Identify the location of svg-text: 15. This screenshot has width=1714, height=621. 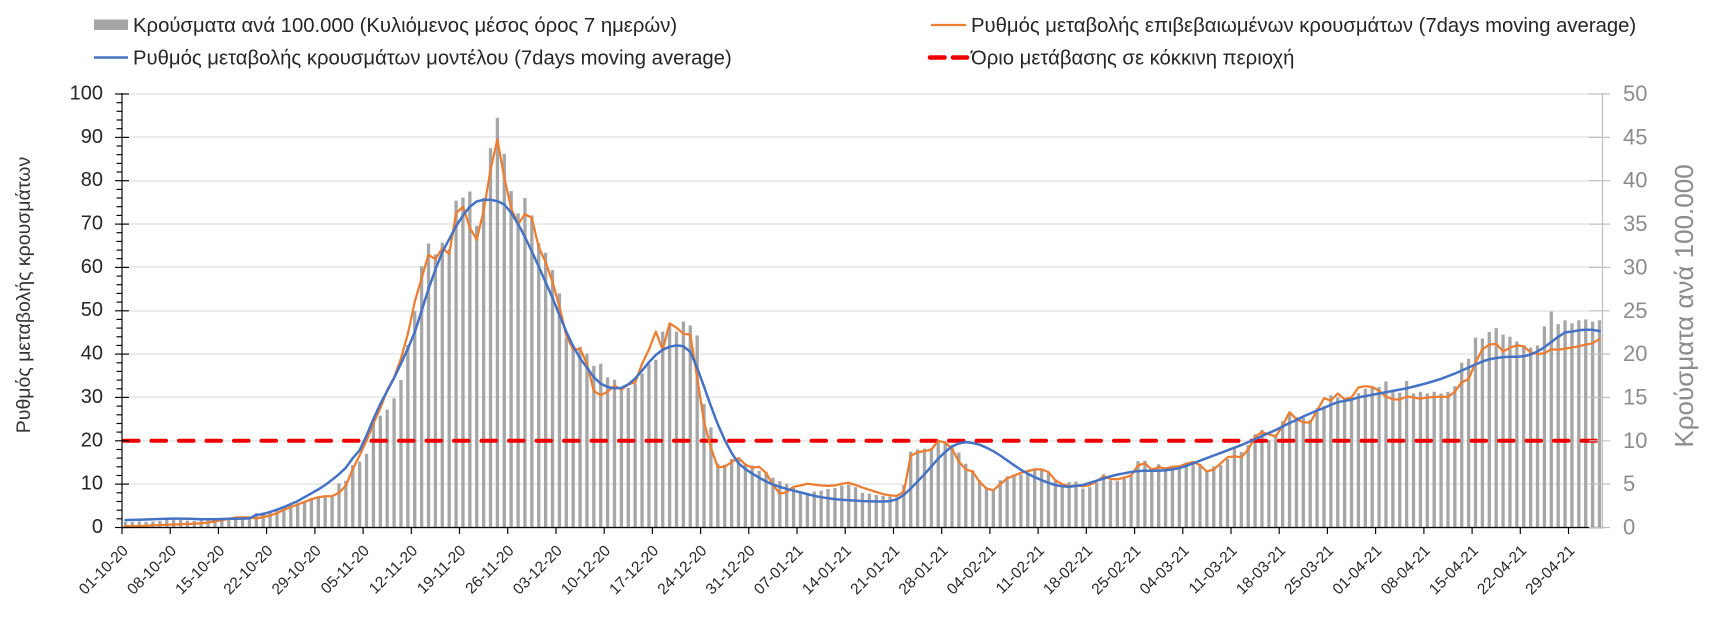
(1635, 396).